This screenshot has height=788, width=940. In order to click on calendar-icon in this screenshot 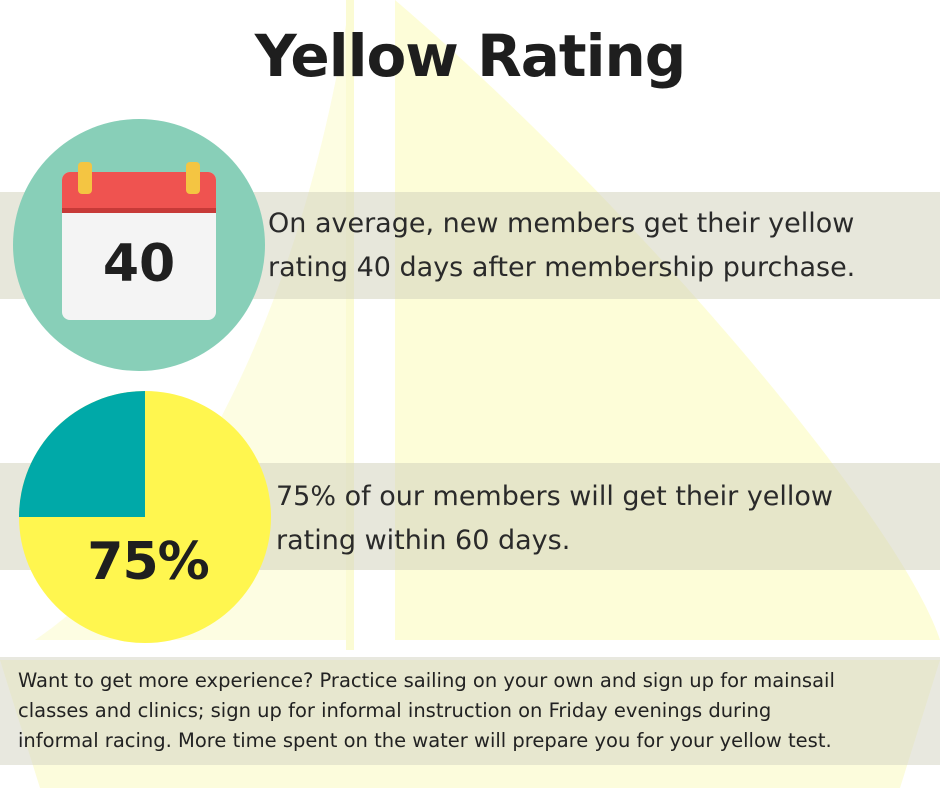, I will do `click(139, 245)`.